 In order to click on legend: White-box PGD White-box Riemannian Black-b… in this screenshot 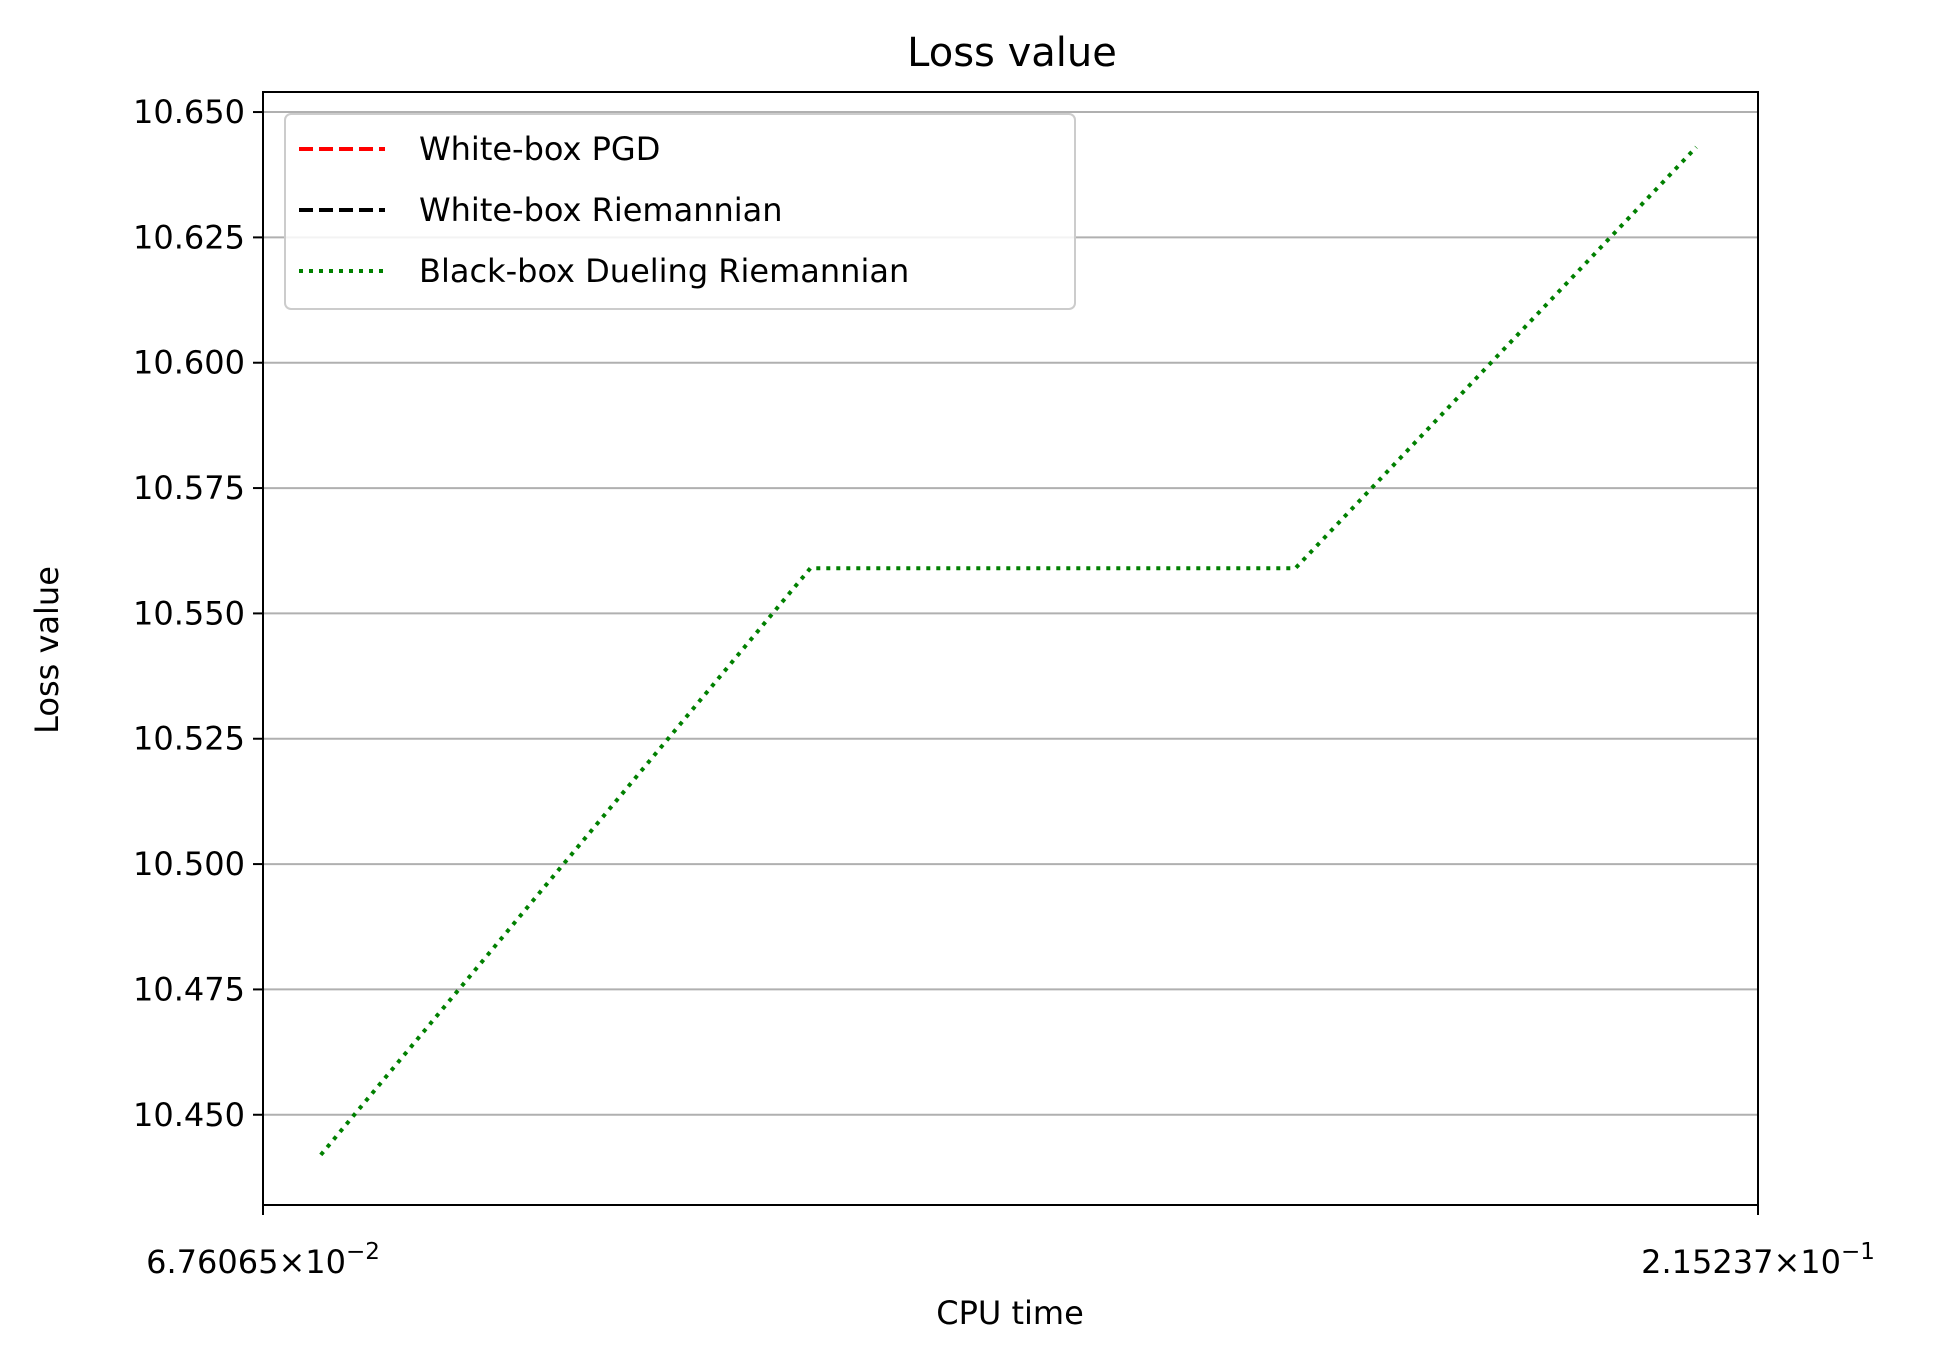, I will do `click(680, 211)`.